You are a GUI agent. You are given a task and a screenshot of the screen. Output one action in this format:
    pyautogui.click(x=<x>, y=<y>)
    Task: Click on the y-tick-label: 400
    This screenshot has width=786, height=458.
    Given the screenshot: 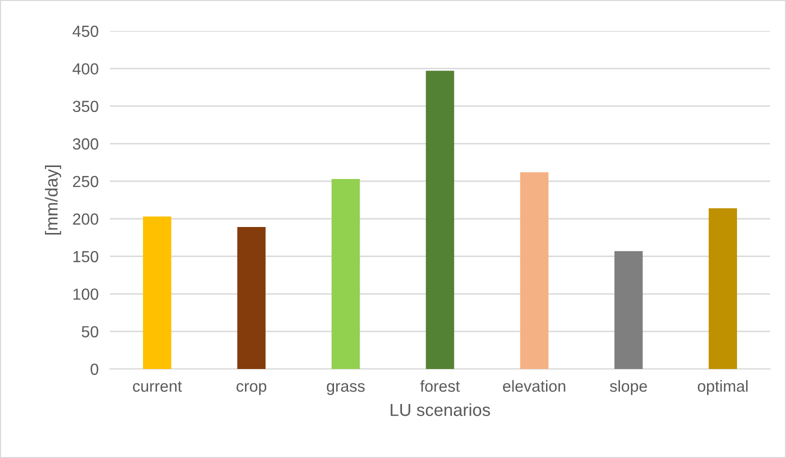 What is the action you would take?
    pyautogui.click(x=85, y=68)
    